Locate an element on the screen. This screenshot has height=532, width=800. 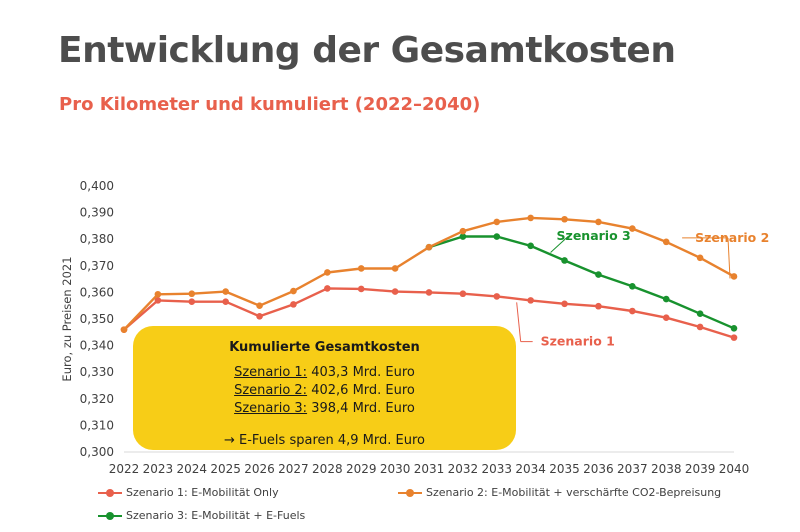
chart-title: Entwicklung der Gesamtkosten is located at coordinates (367, 50).